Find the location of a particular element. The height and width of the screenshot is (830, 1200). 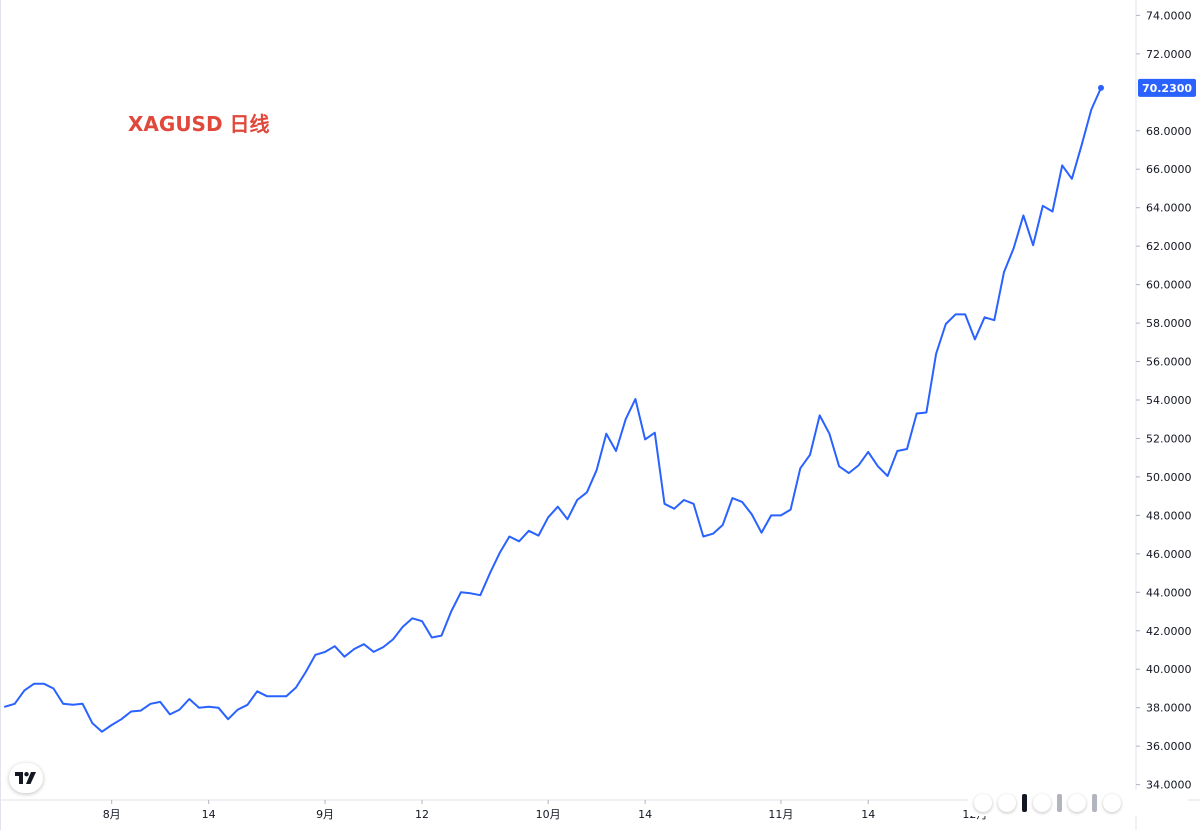

y-tick-label: 48.0000 is located at coordinates (1169, 515).